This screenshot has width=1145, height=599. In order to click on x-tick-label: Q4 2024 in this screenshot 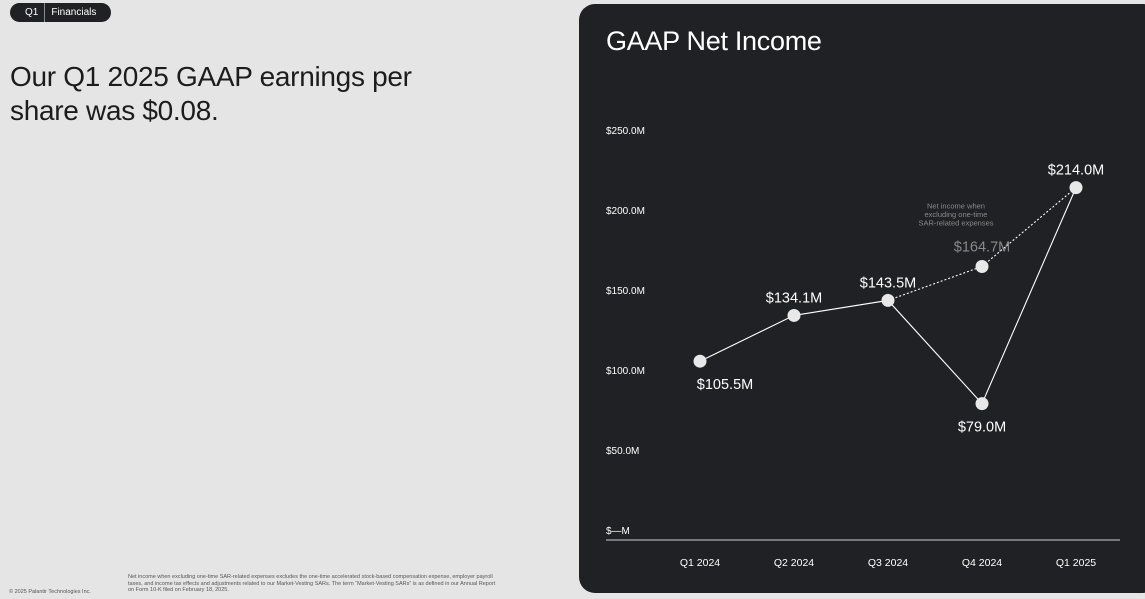, I will do `click(982, 563)`.